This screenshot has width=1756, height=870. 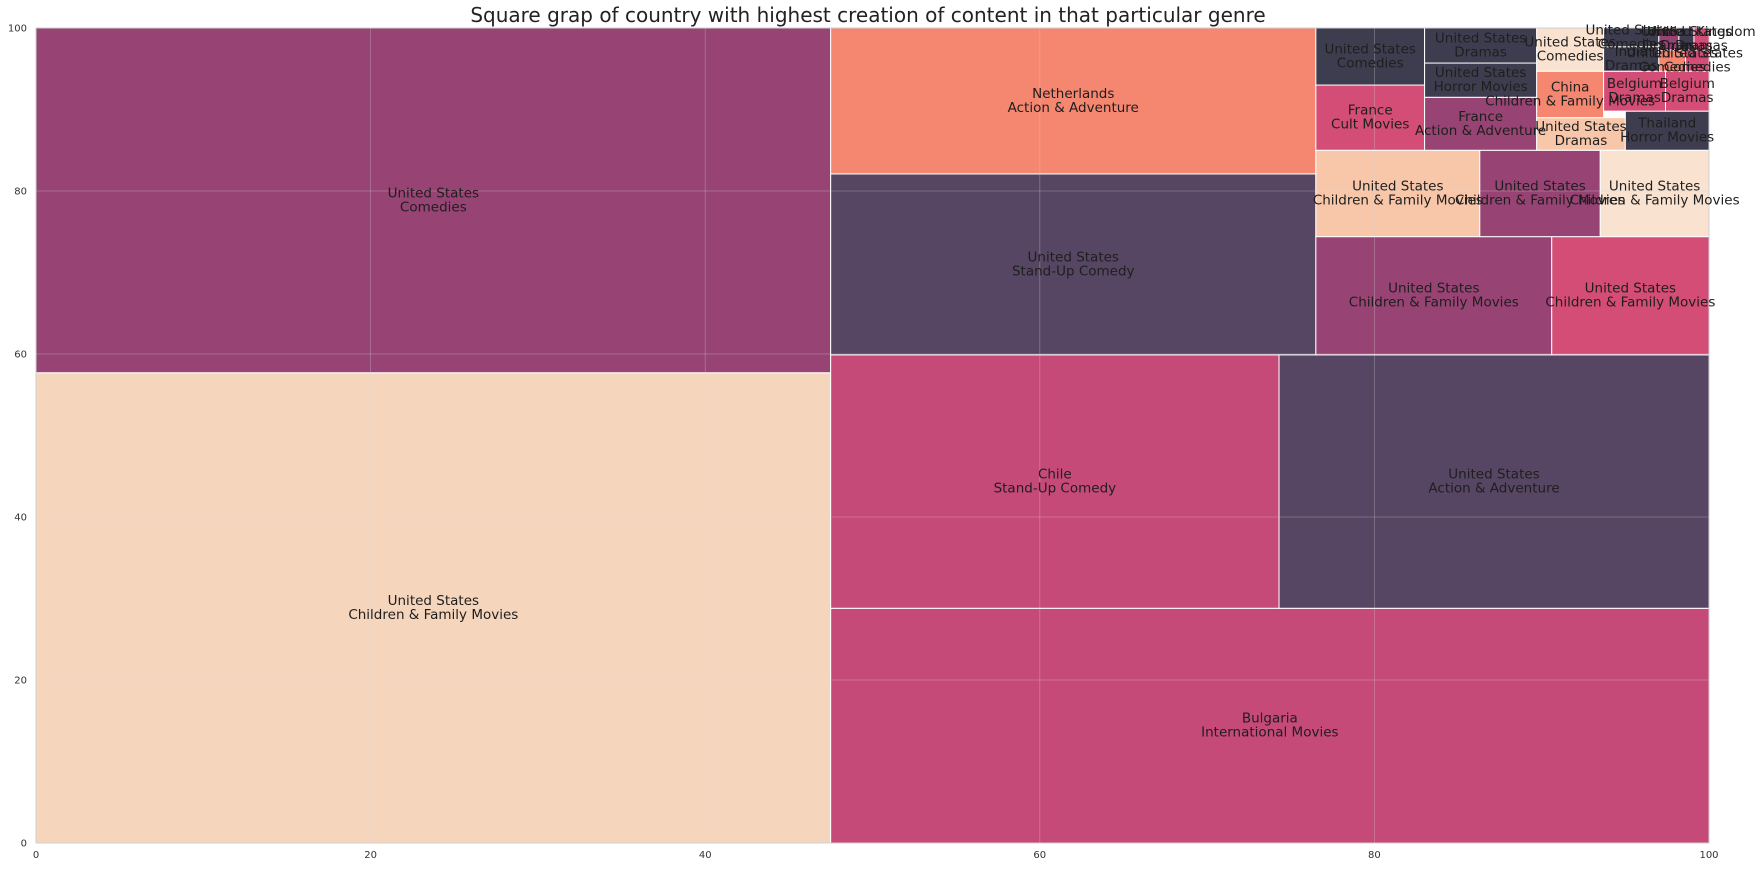 What do you see at coordinates (1701, 32) in the screenshot?
I see `cell-country-label: United Kingdom` at bounding box center [1701, 32].